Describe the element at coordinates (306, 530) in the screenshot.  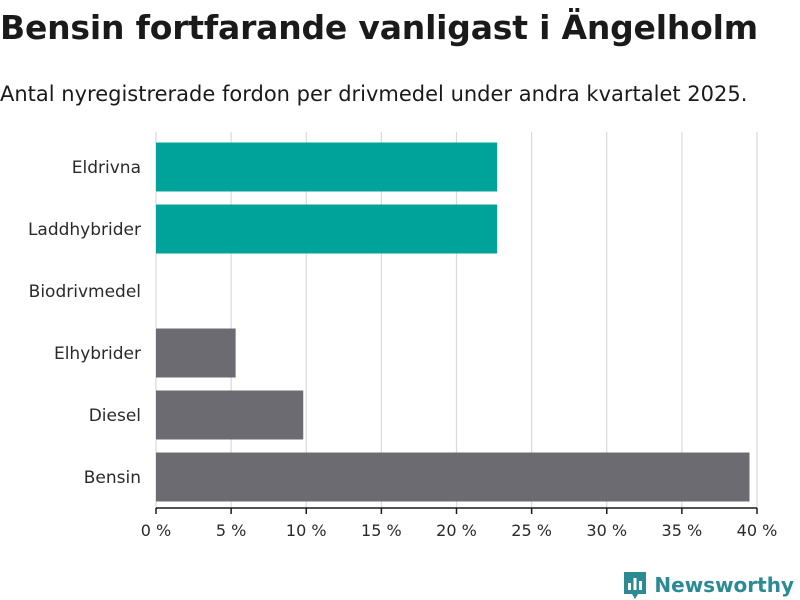
I see `x-tick-label: 10 %` at that location.